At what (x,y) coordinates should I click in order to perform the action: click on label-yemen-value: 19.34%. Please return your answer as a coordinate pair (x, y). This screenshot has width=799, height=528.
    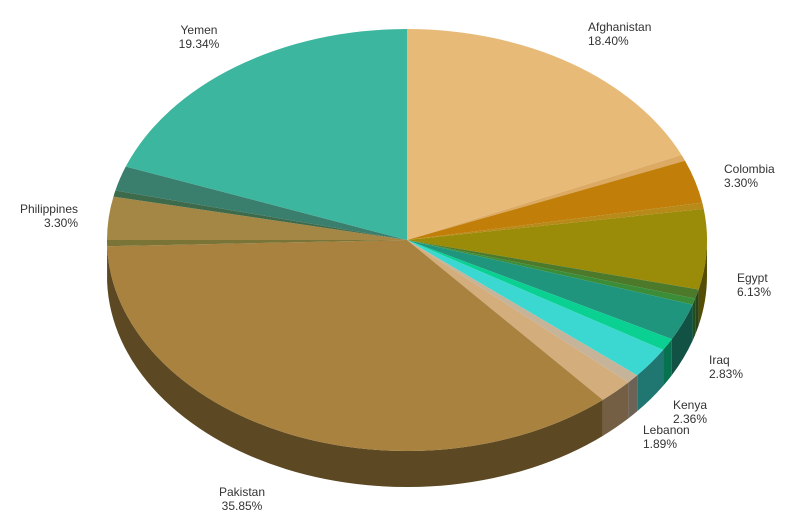
    Looking at the image, I should click on (199, 44).